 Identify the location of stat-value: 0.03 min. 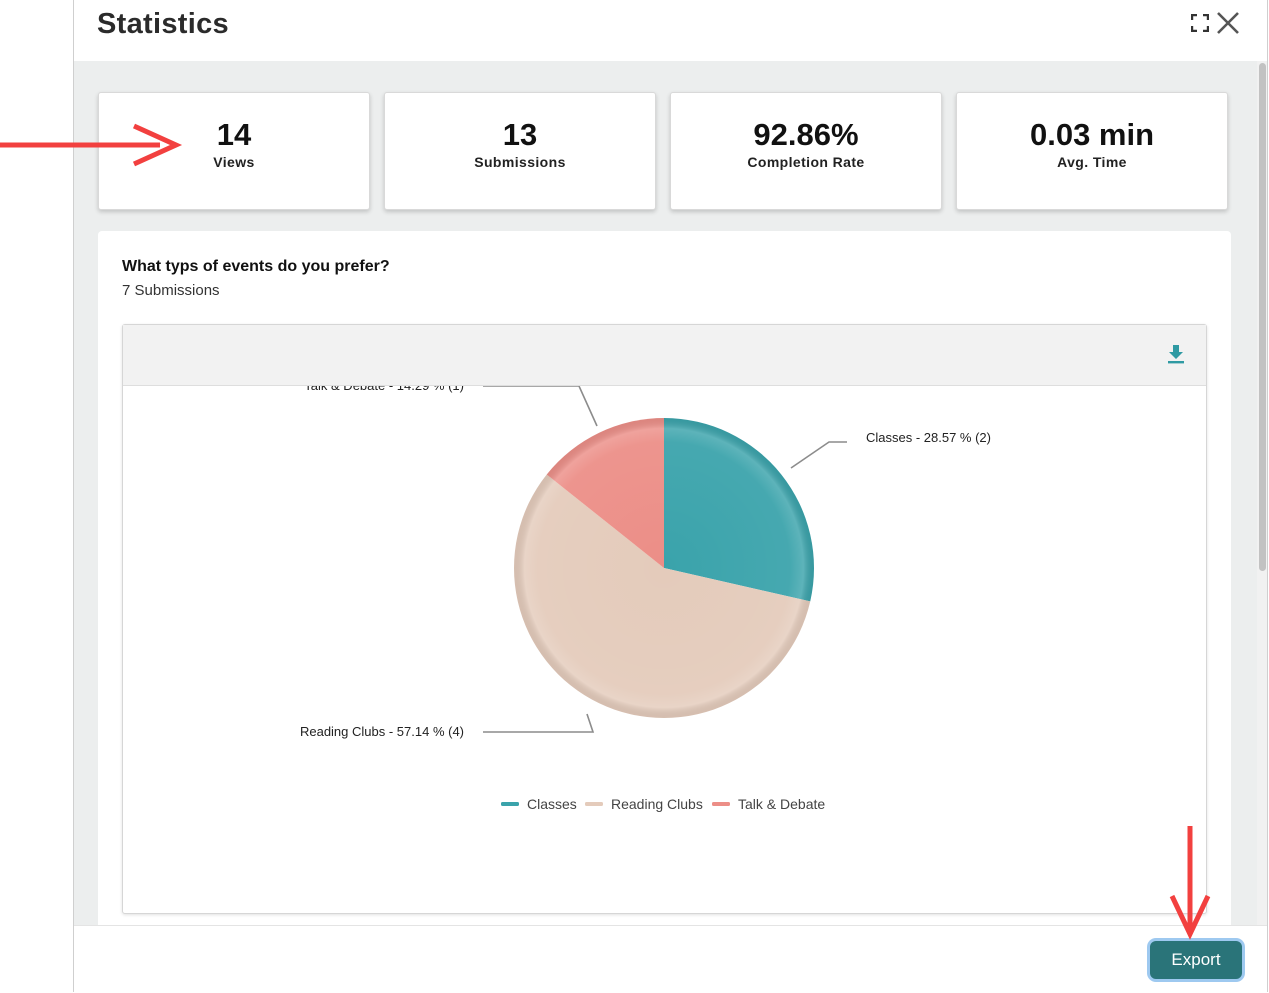
(1092, 134).